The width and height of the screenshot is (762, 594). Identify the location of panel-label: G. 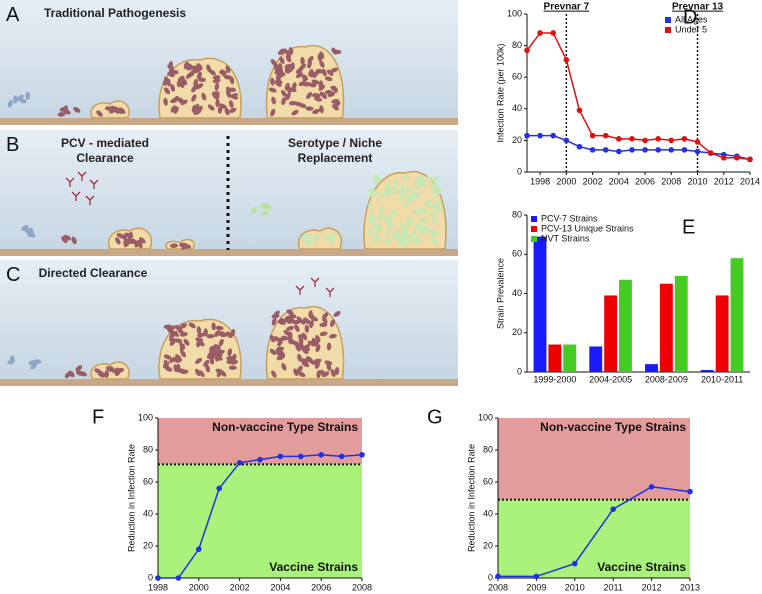
(435, 417).